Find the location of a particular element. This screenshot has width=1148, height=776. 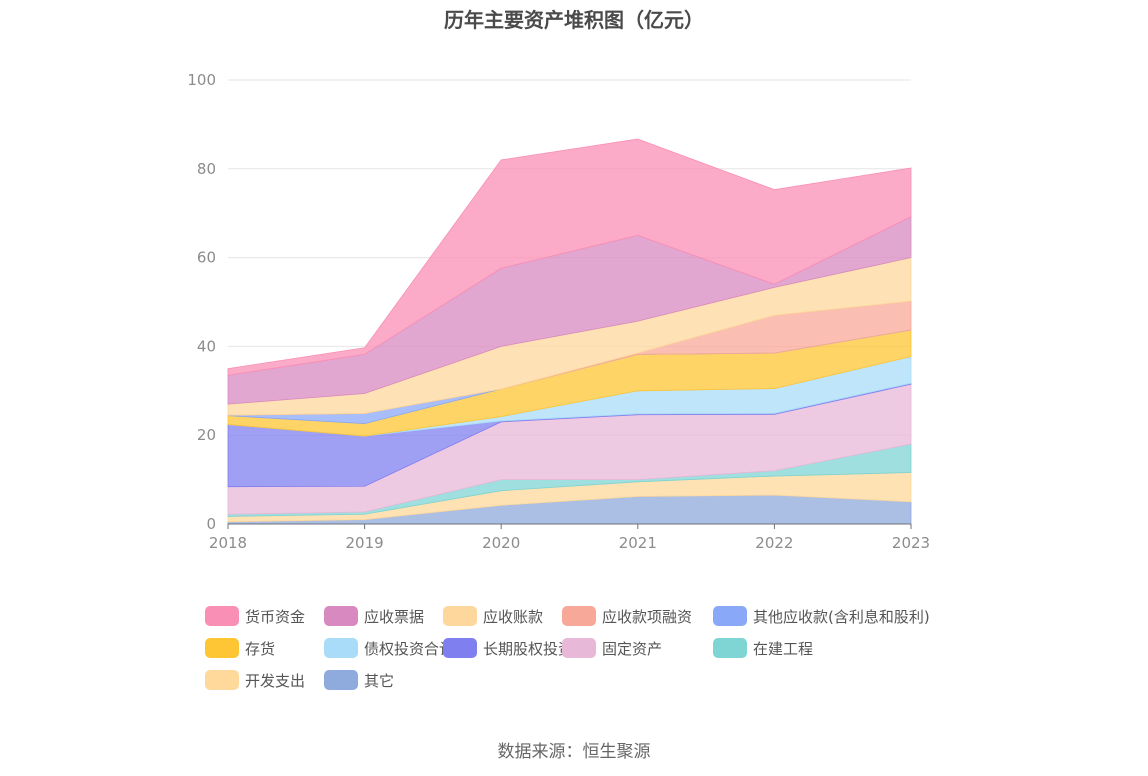

legend-label: 应收款项融资 is located at coordinates (647, 616).